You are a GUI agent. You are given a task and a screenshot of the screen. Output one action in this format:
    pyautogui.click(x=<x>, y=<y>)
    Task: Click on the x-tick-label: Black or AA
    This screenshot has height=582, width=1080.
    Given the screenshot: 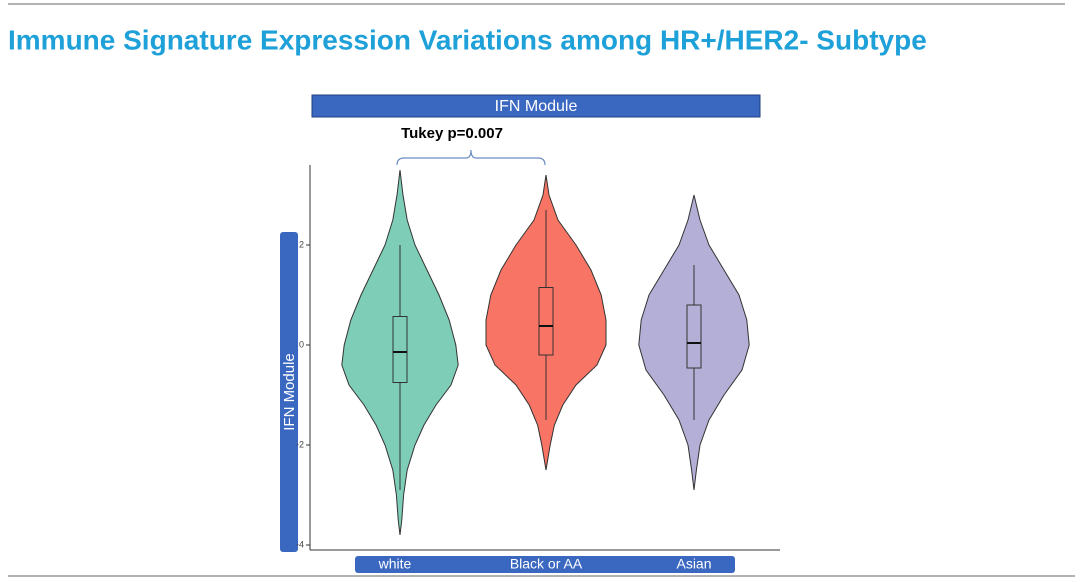 What is the action you would take?
    pyautogui.click(x=546, y=564)
    